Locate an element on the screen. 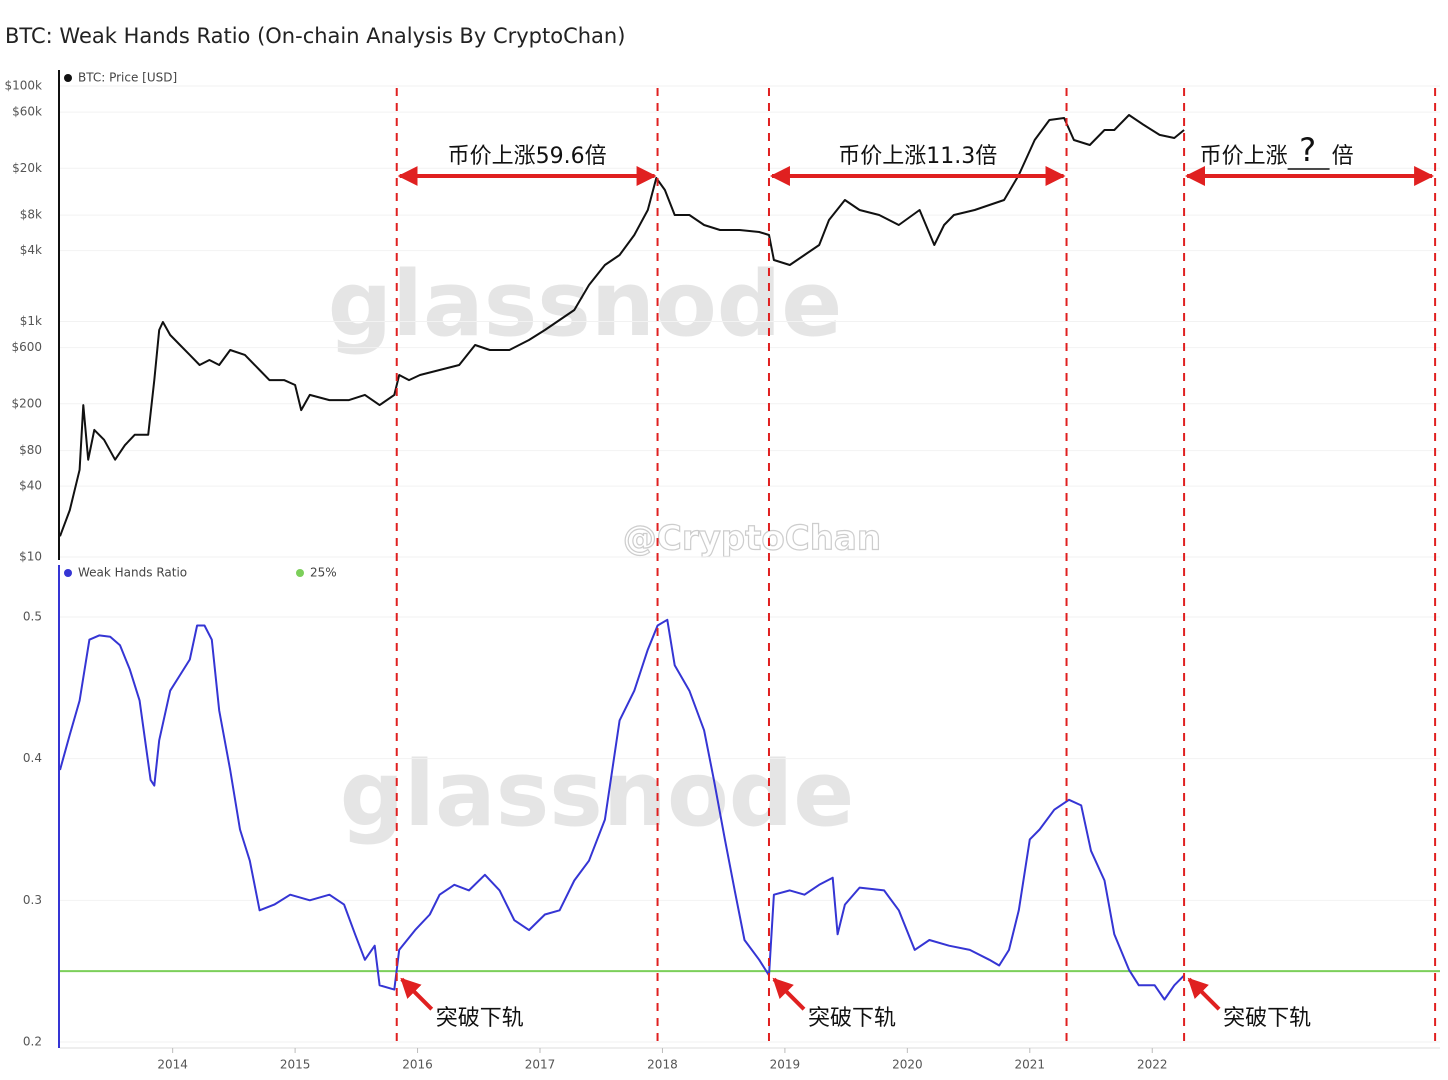 The width and height of the screenshot is (1448, 1080). x-tick-label: 2021 is located at coordinates (1030, 1065).